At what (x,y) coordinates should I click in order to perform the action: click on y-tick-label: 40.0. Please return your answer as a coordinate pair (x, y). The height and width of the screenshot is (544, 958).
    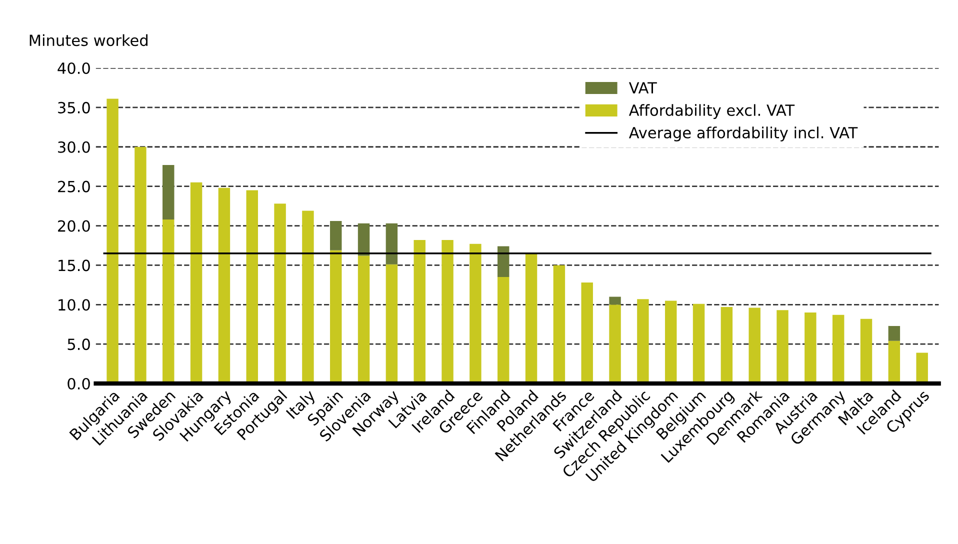
    Looking at the image, I should click on (74, 68).